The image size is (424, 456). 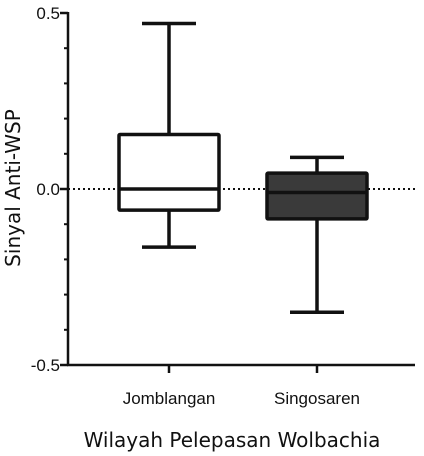 What do you see at coordinates (317, 398) in the screenshot?
I see `x-tick-label-singosaren: Singosaren` at bounding box center [317, 398].